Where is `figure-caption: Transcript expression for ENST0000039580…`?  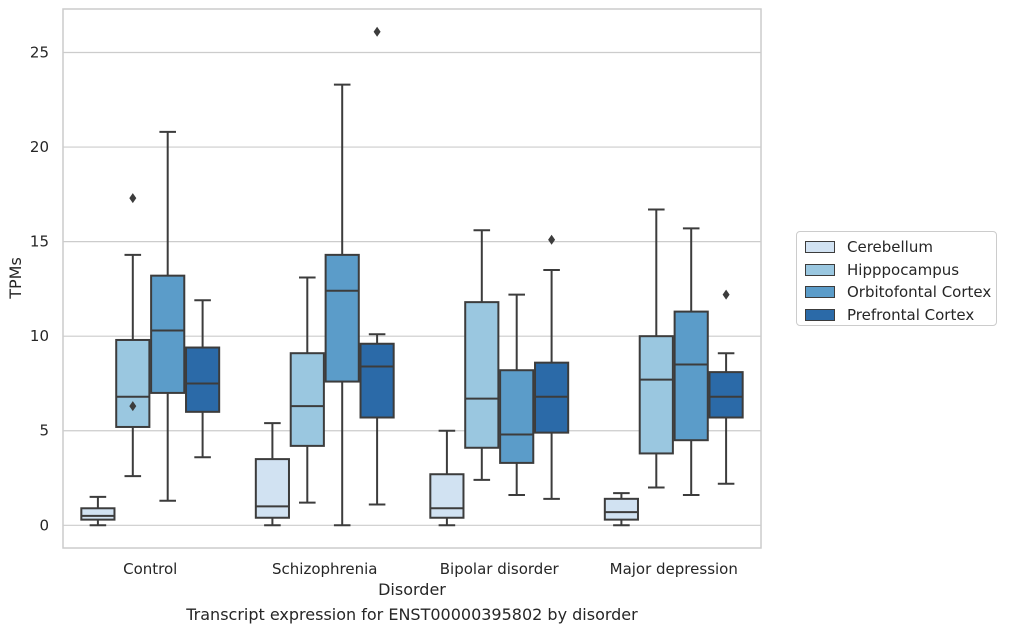 figure-caption: Transcript expression for ENST0000039580… is located at coordinates (412, 614).